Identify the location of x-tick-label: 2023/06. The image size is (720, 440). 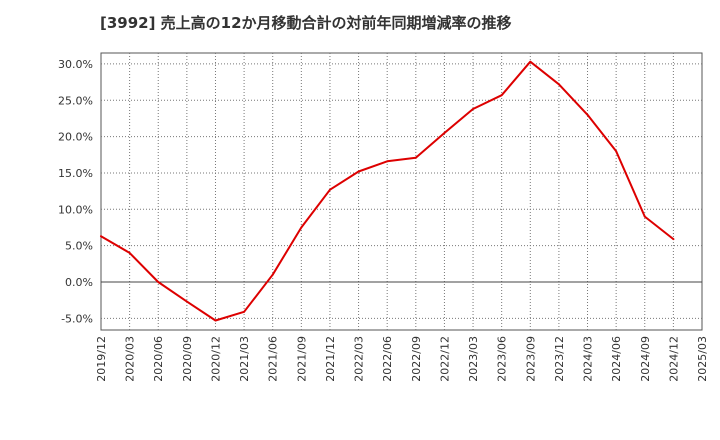
(502, 359).